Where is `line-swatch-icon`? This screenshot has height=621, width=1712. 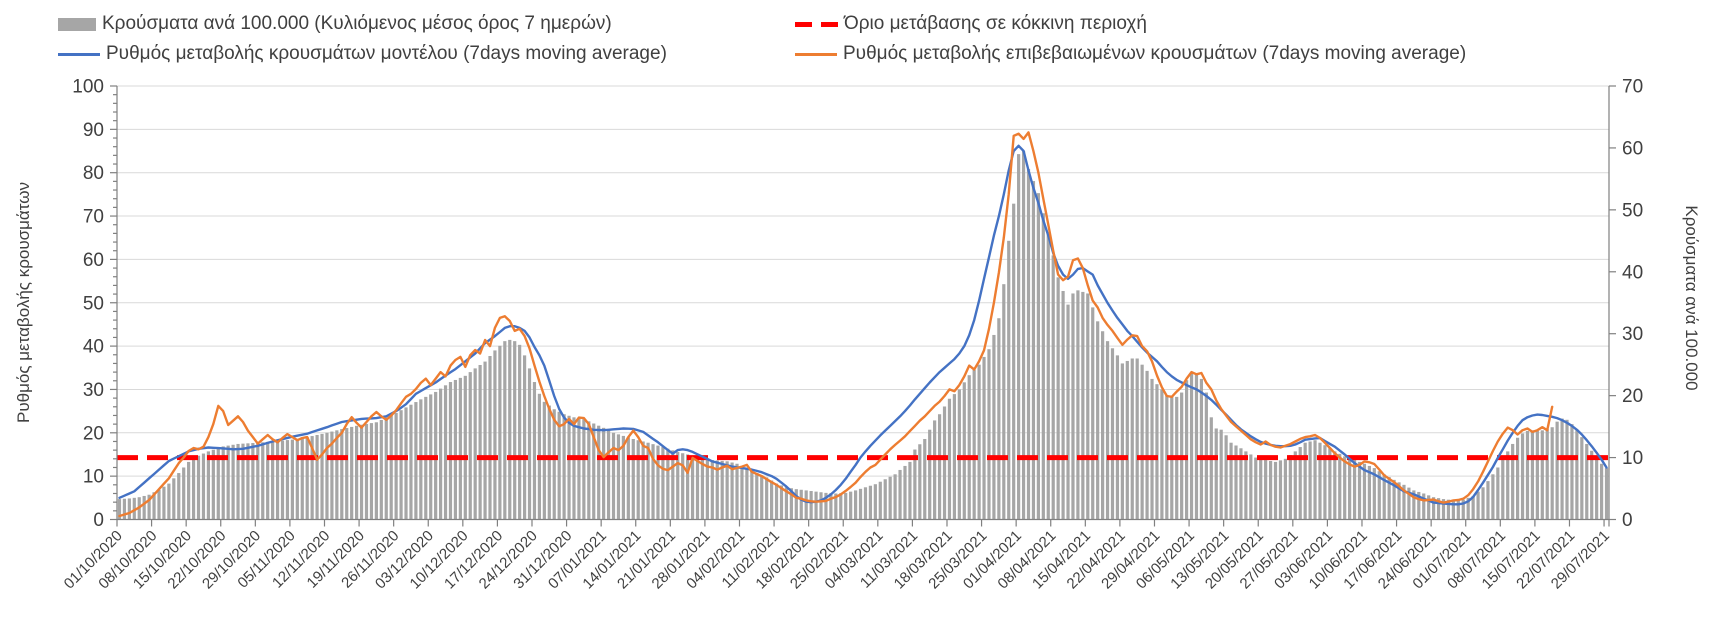 line-swatch-icon is located at coordinates (816, 54).